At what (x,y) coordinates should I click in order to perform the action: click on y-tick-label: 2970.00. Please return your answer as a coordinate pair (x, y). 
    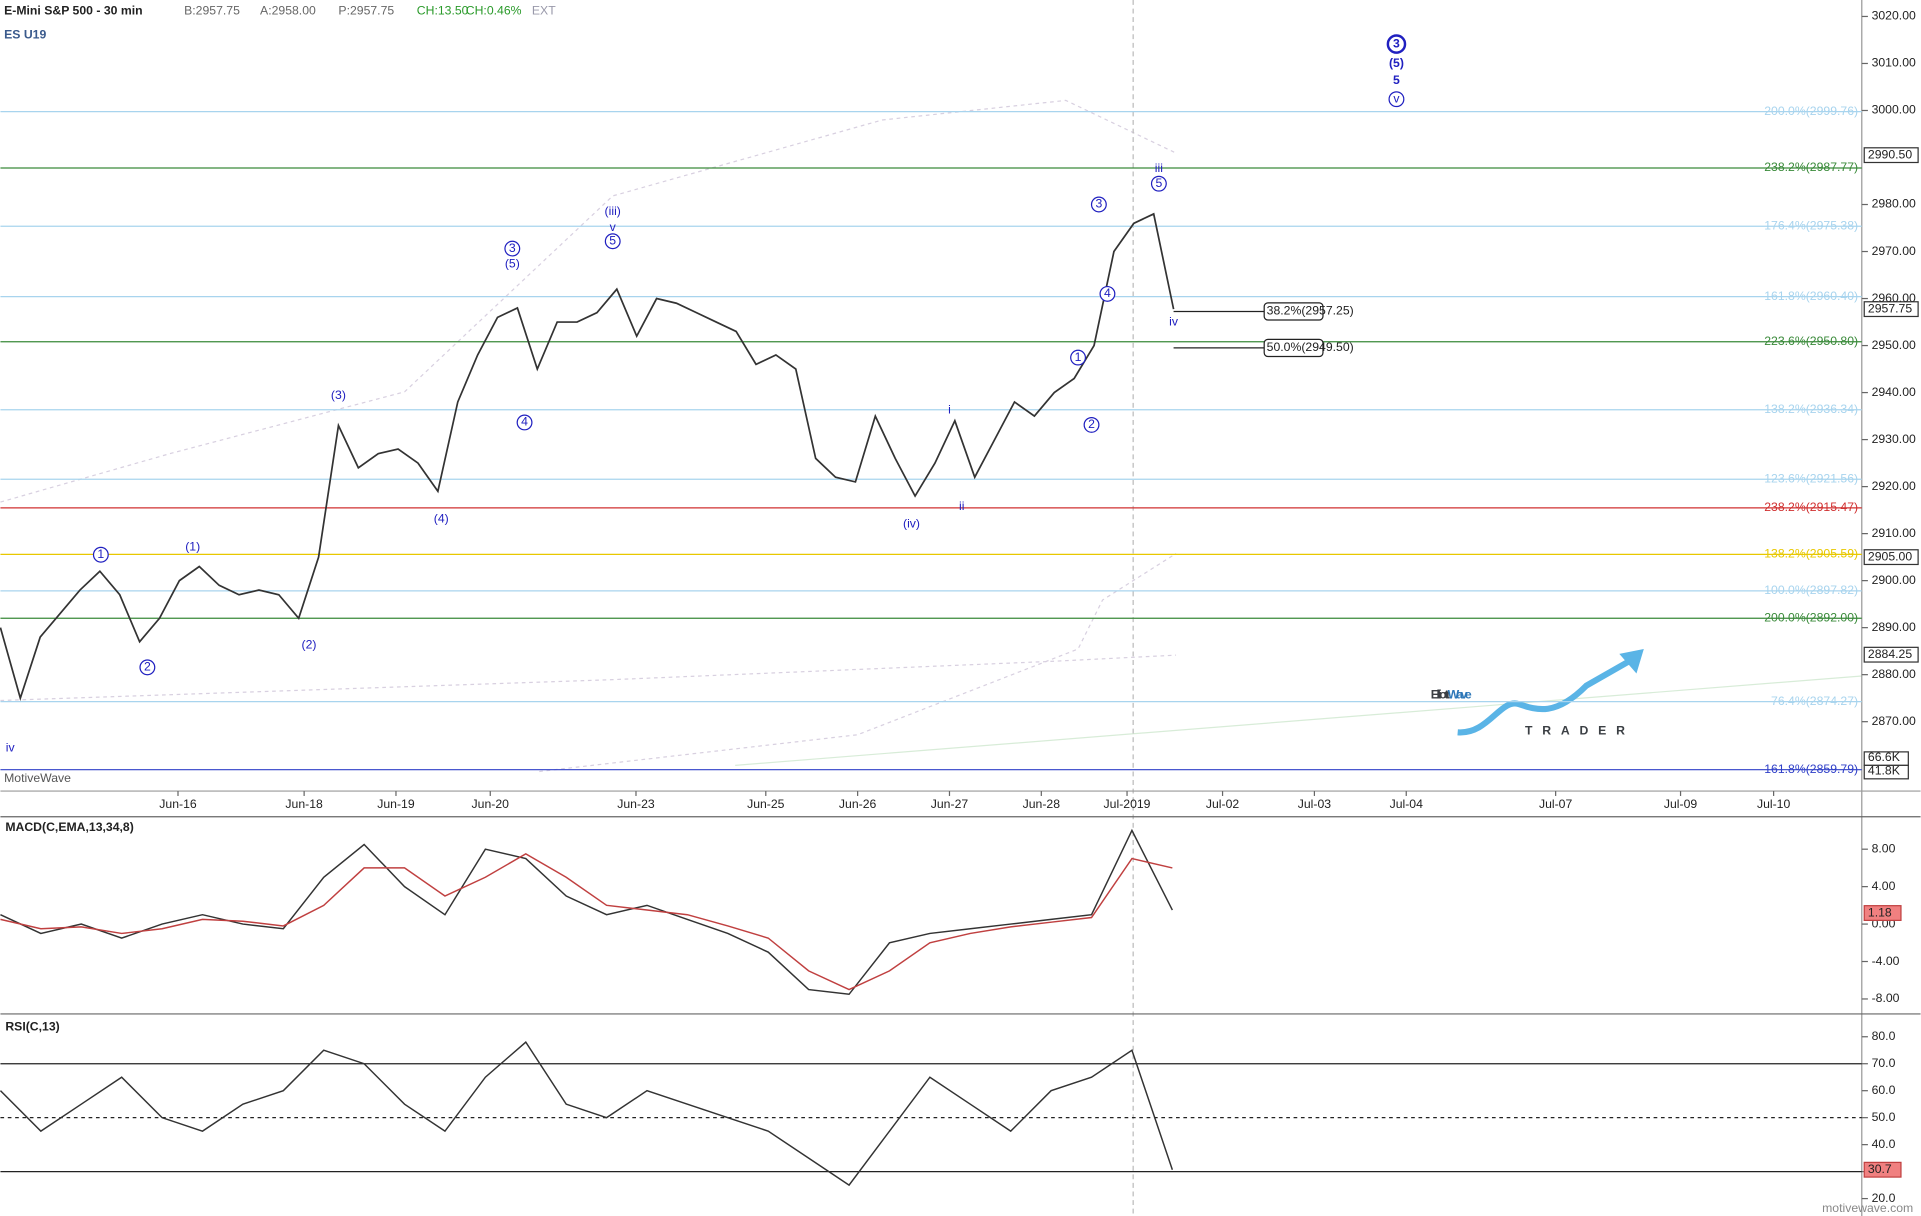
    Looking at the image, I should click on (1894, 251).